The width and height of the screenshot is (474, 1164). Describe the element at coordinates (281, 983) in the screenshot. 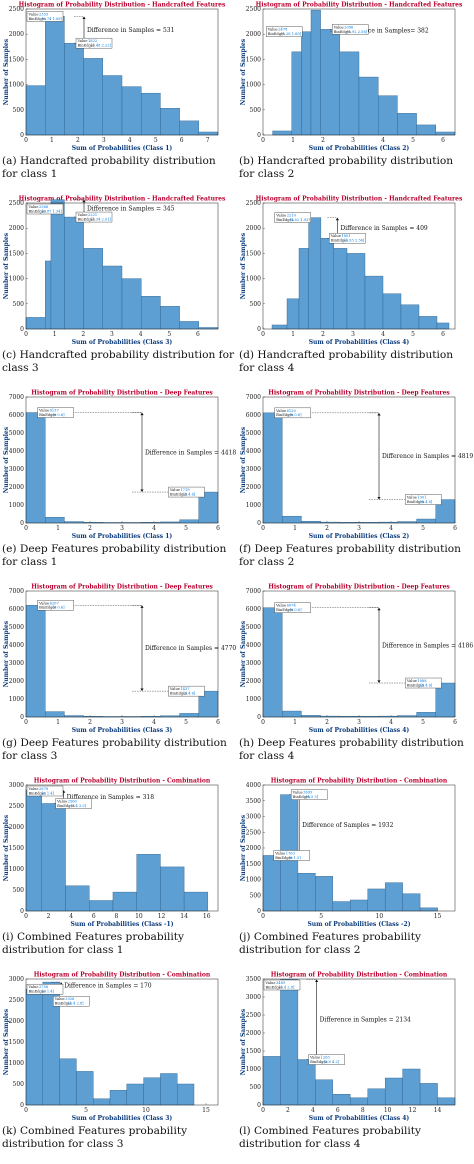

I see `datatip-value: 3489` at that location.